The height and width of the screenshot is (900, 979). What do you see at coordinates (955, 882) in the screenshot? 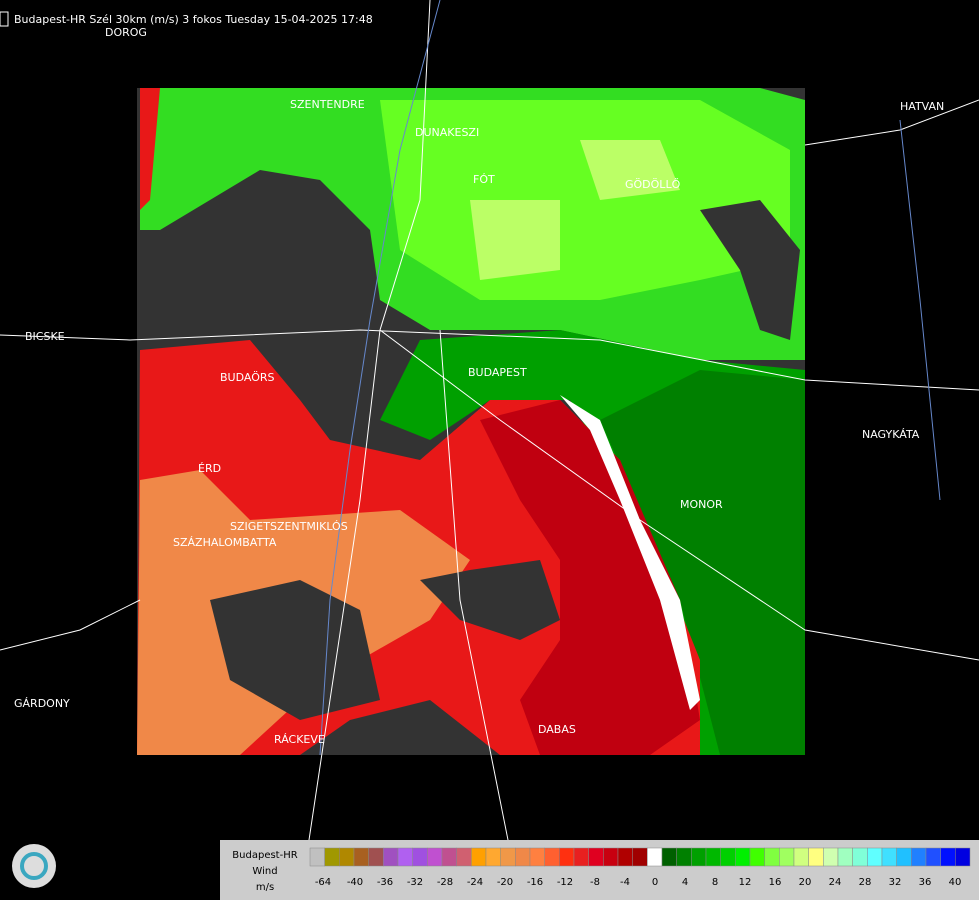
I see `legend-tick-label: 40` at bounding box center [955, 882].